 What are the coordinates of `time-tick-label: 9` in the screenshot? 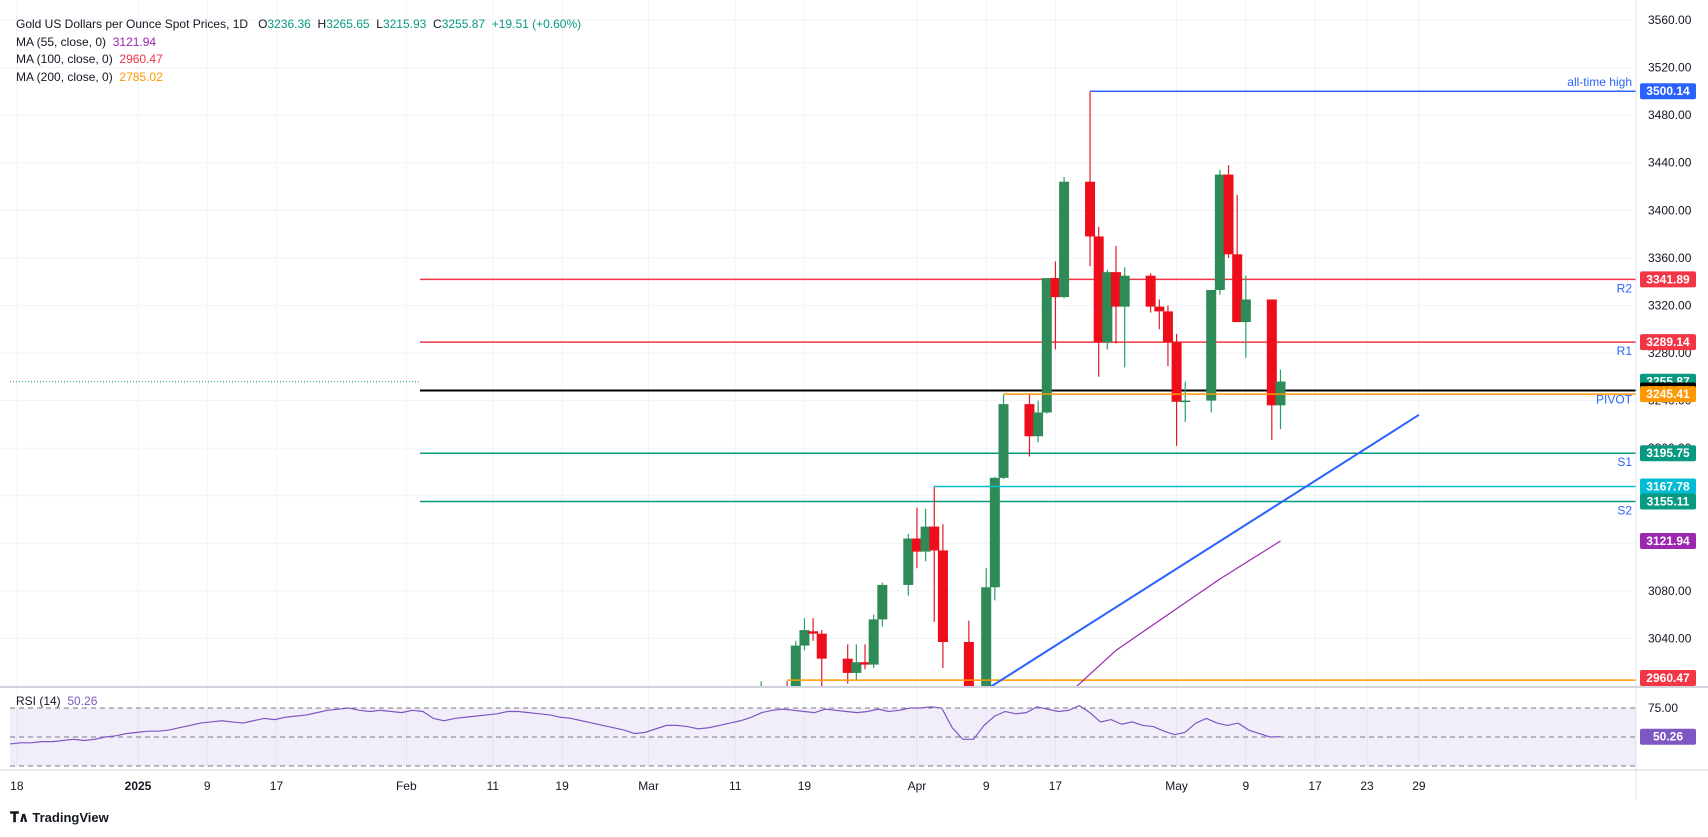 It's located at (207, 786).